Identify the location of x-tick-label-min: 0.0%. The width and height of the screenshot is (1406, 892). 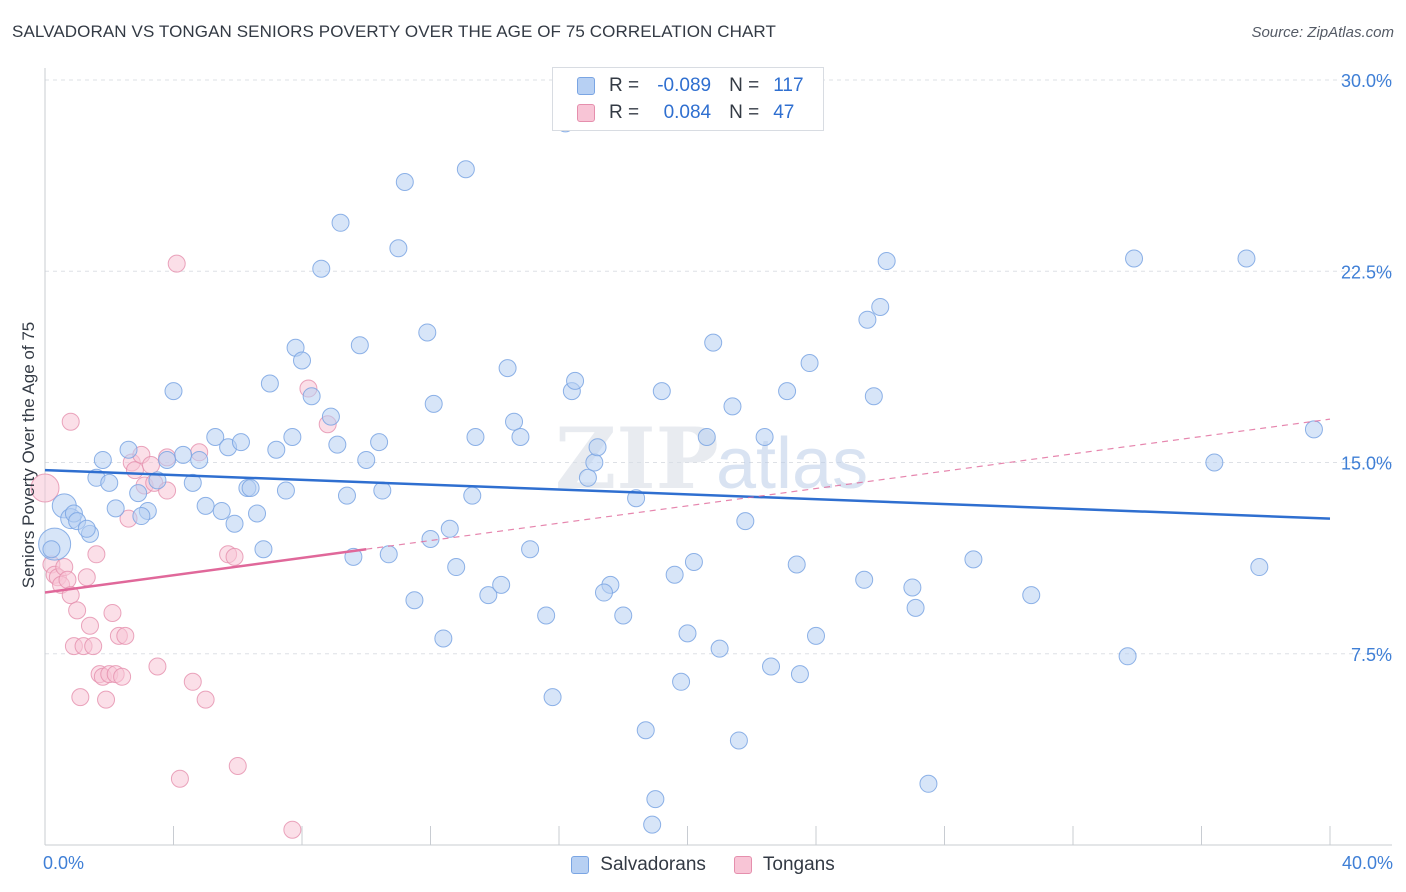
(63, 863).